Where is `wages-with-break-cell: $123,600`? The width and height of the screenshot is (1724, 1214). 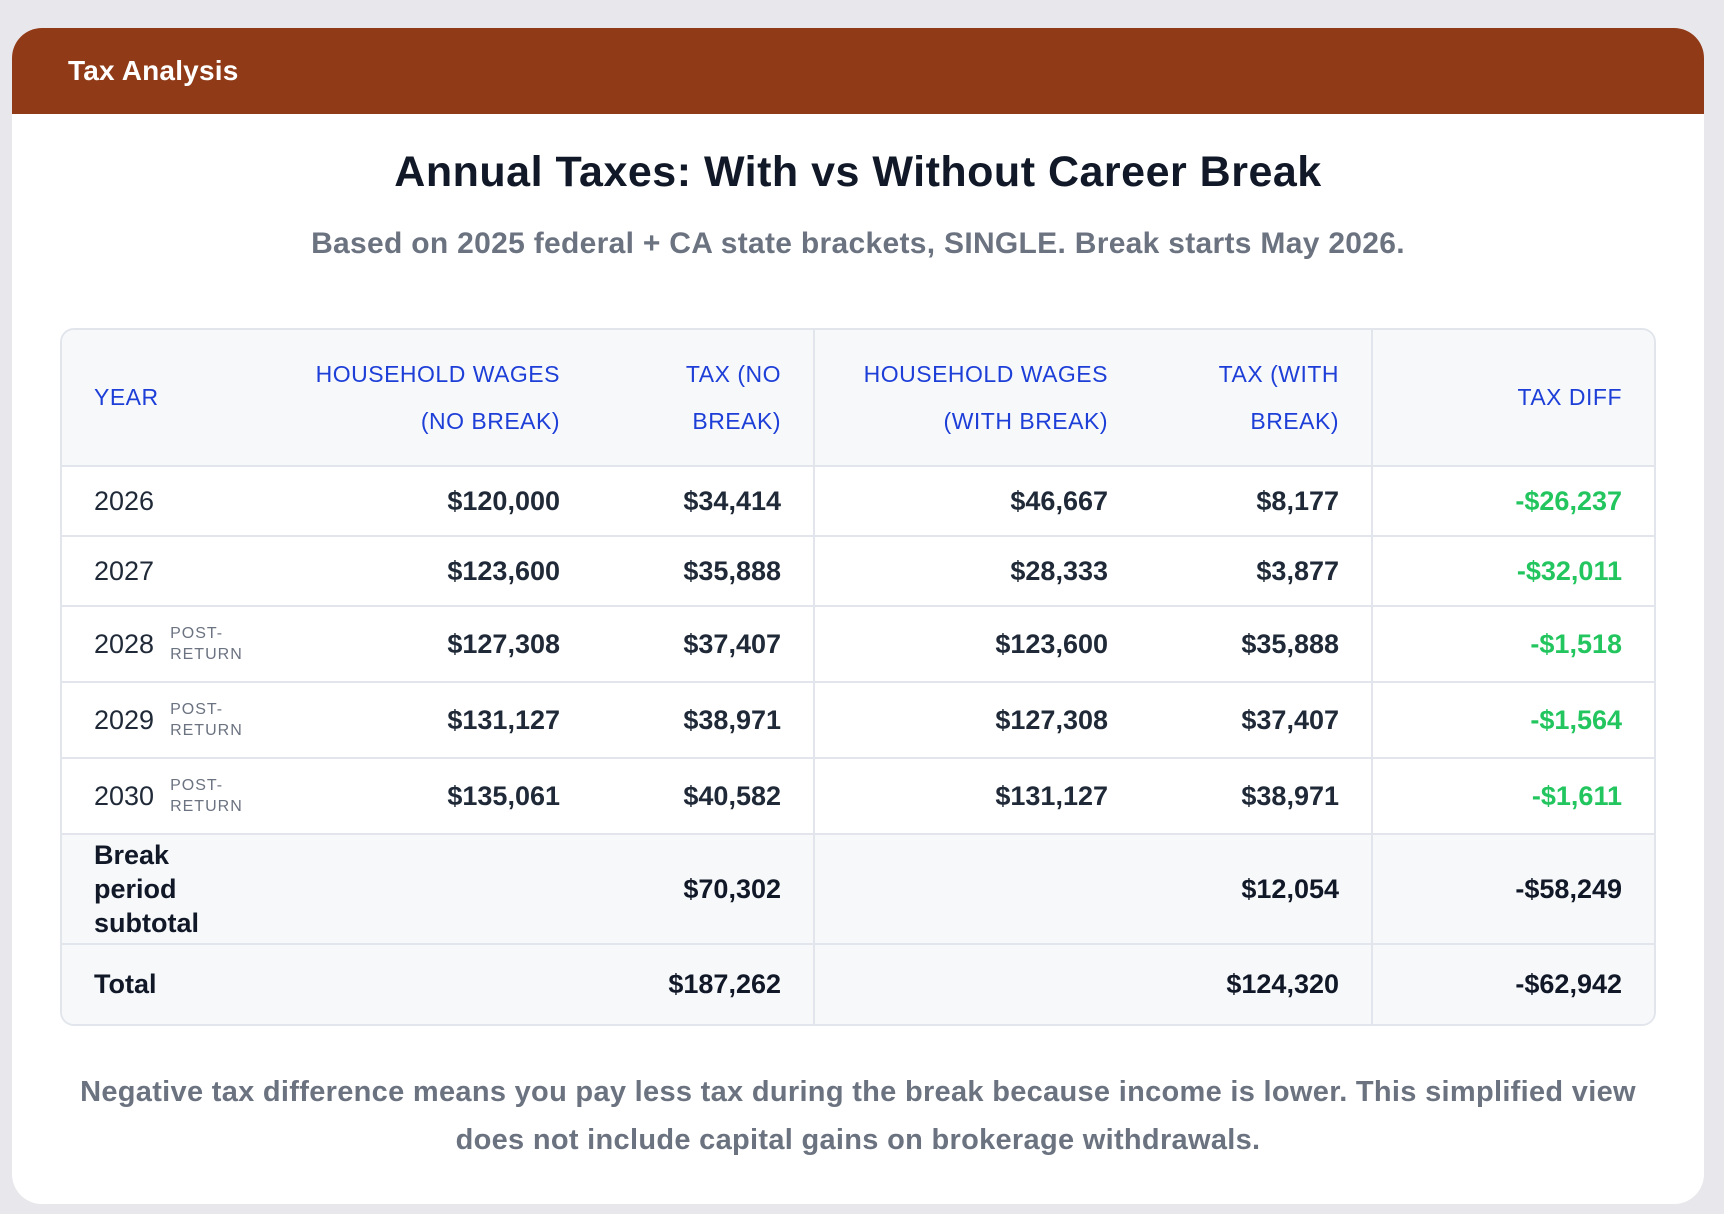
wages-with-break-cell: $123,600 is located at coordinates (977, 644).